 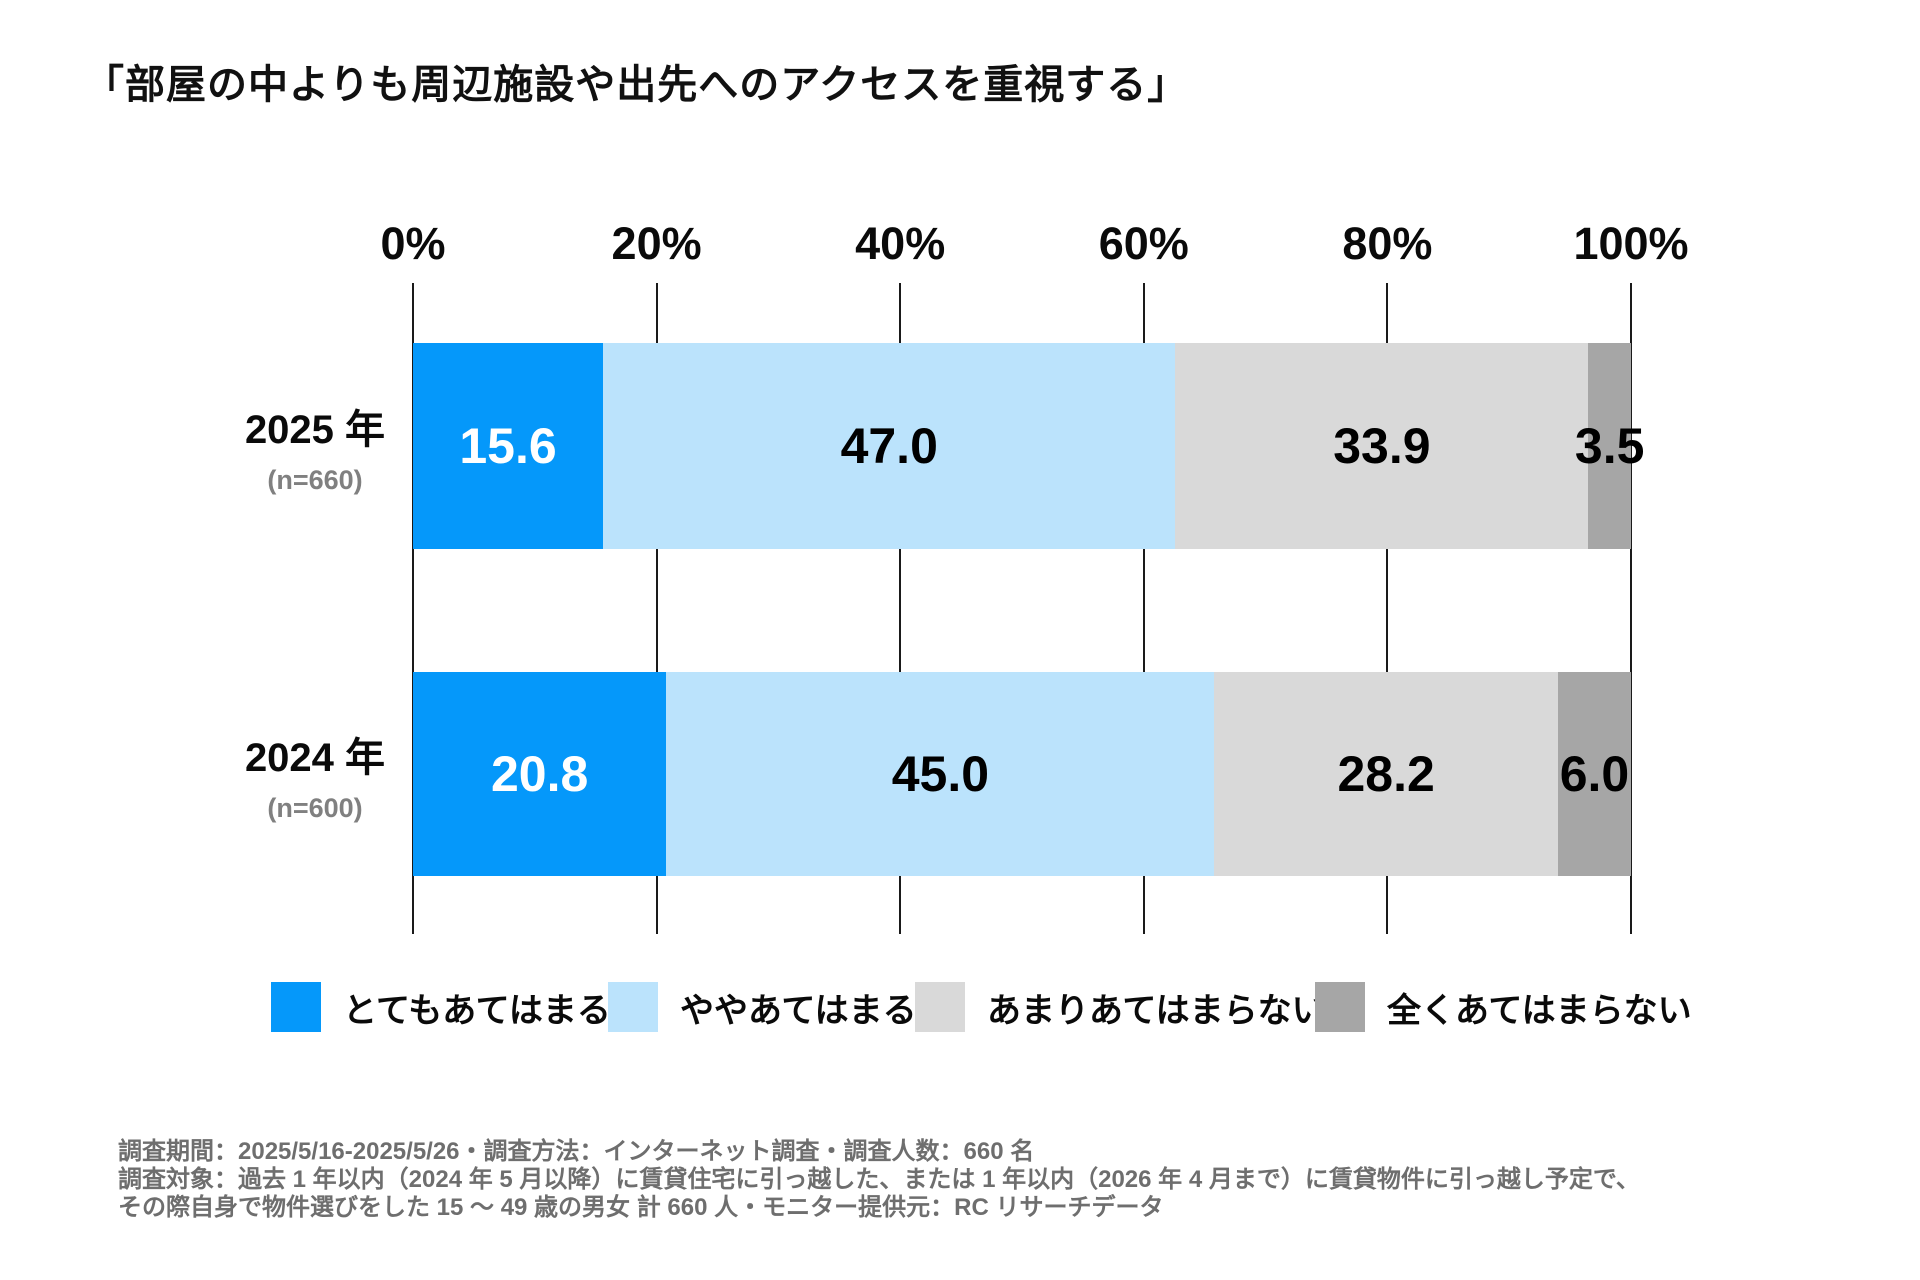 I want to click on row-n-label: (n=660), so click(x=315, y=479).